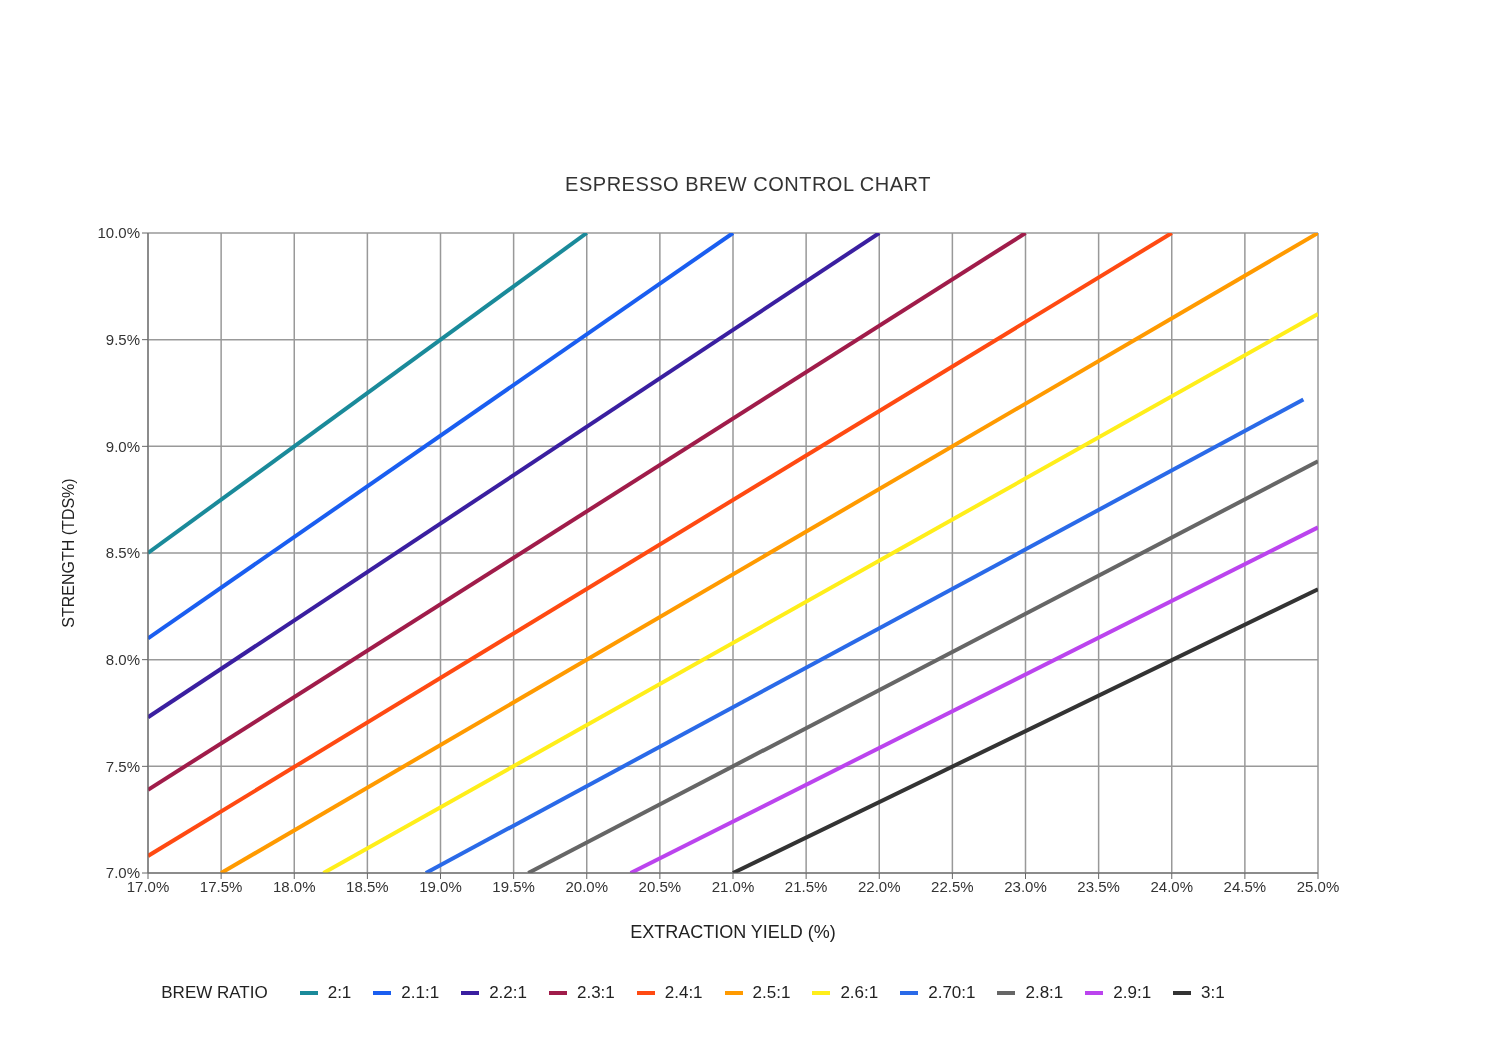 This screenshot has height=1060, width=1500. What do you see at coordinates (122, 659) in the screenshot?
I see `y-tick-label: 8.0%` at bounding box center [122, 659].